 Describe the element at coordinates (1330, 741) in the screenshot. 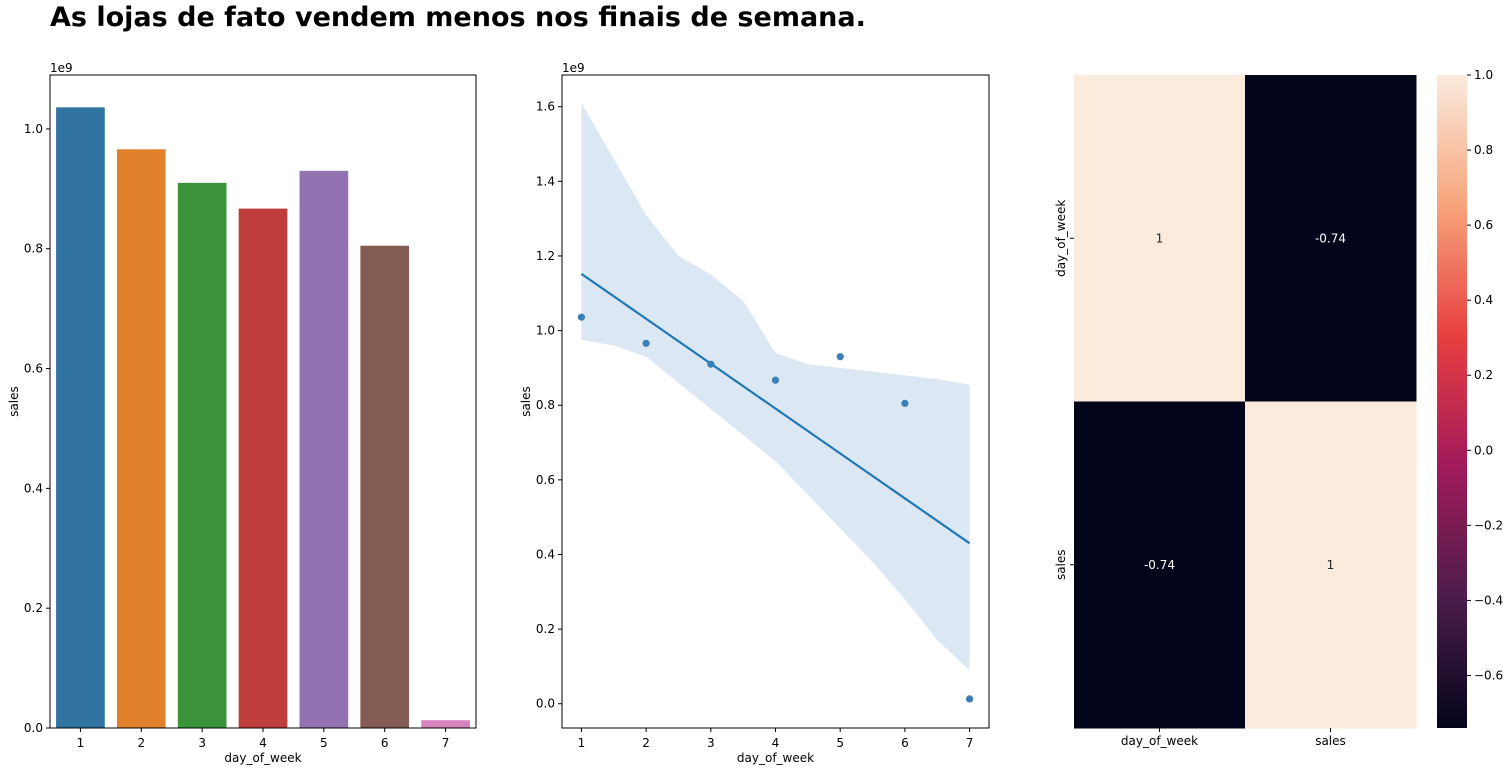

I see `x-tick-label: sales` at that location.